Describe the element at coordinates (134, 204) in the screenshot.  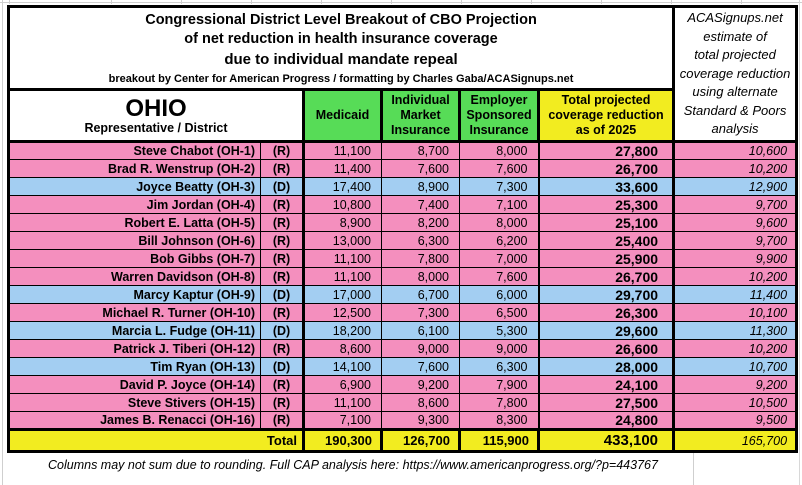
I see `representative-name: Jim Jordan (OH-4)` at that location.